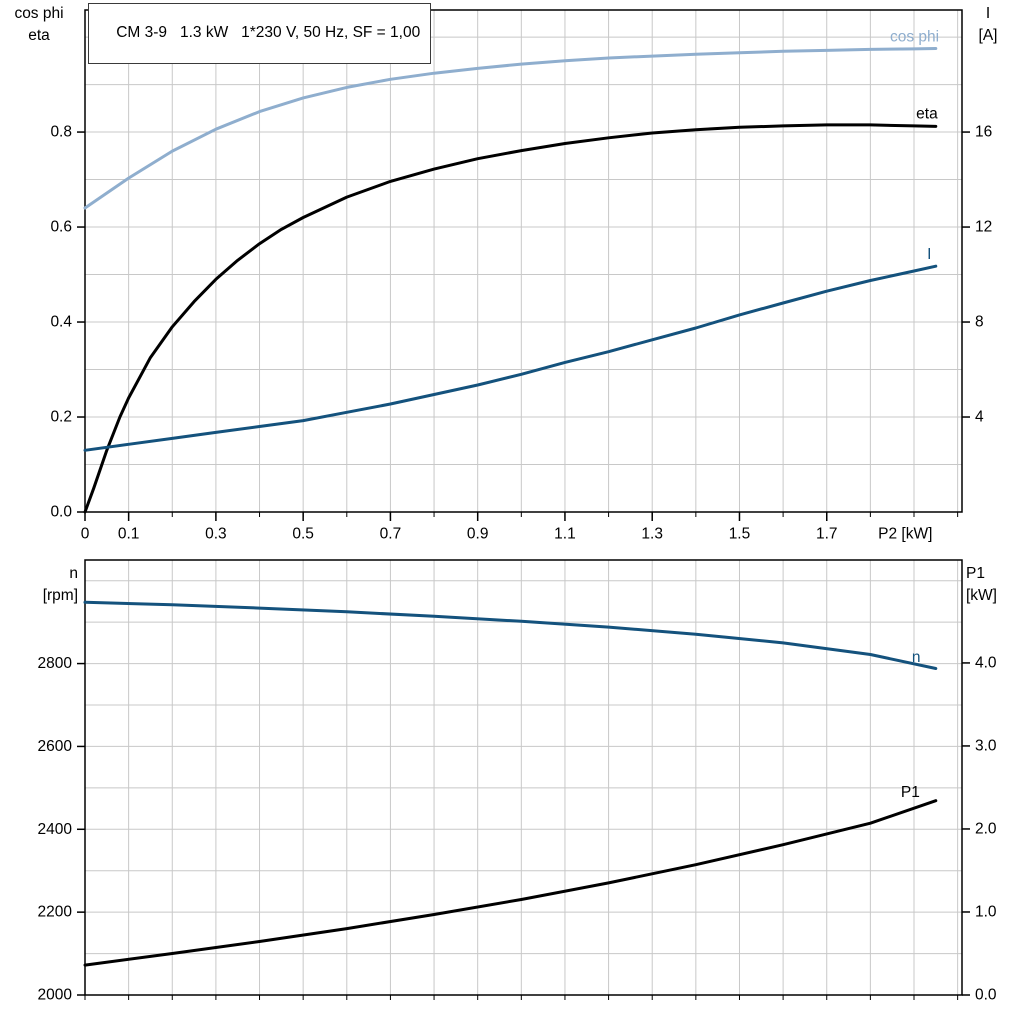 This screenshot has height=1024, width=1024. What do you see at coordinates (914, 37) in the screenshot?
I see `curve-label-cos-phi: cos phi` at bounding box center [914, 37].